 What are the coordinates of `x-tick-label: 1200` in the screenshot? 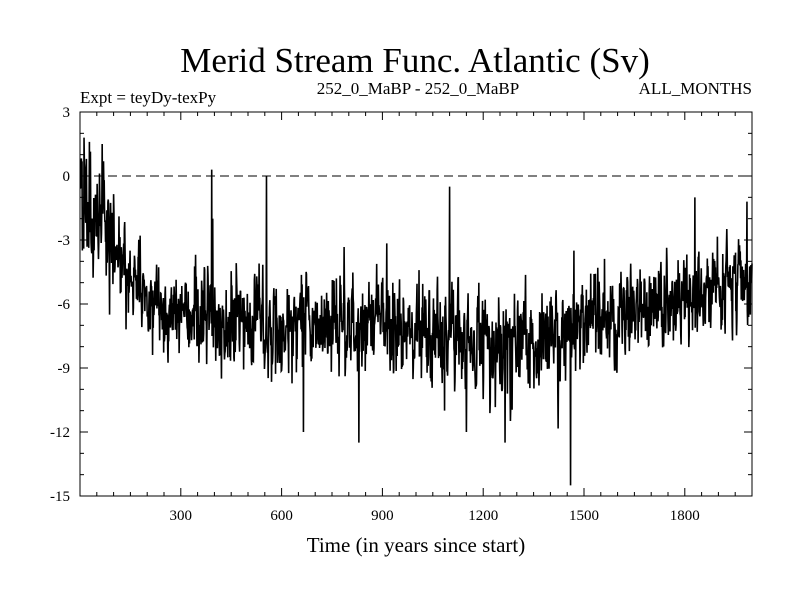 It's located at (483, 516).